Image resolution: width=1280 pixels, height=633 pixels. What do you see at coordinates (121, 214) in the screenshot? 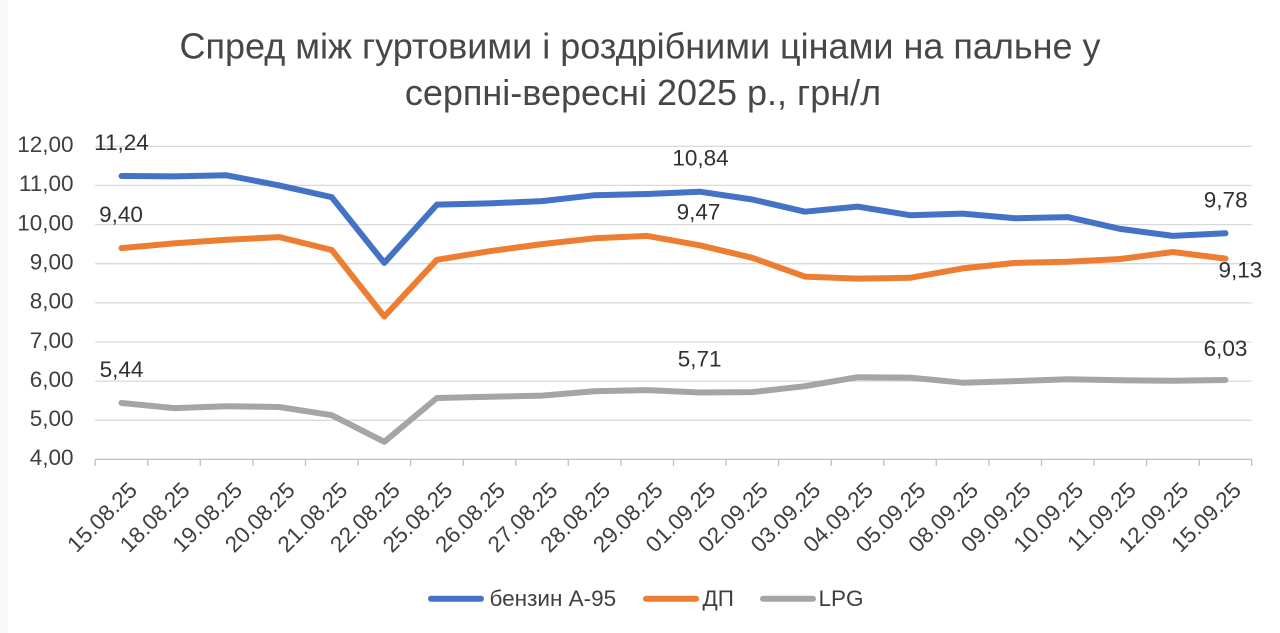
I see `svg-text: 9,40` at bounding box center [121, 214].